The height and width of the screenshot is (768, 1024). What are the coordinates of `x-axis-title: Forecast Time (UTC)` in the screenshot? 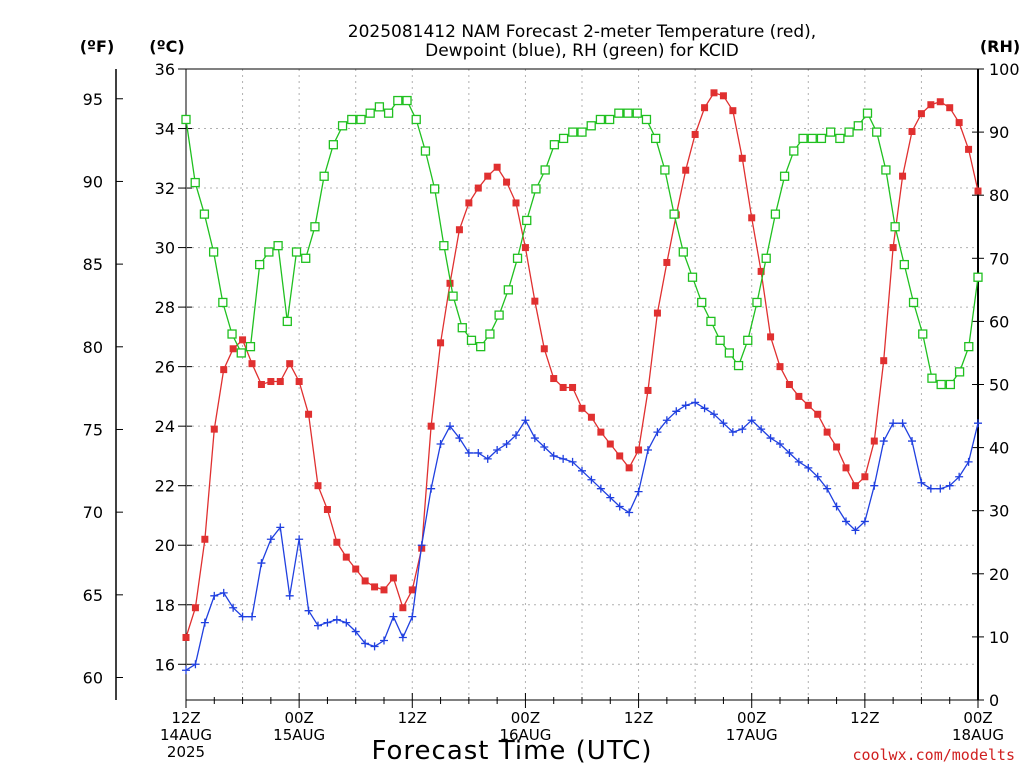 It's located at (511, 751).